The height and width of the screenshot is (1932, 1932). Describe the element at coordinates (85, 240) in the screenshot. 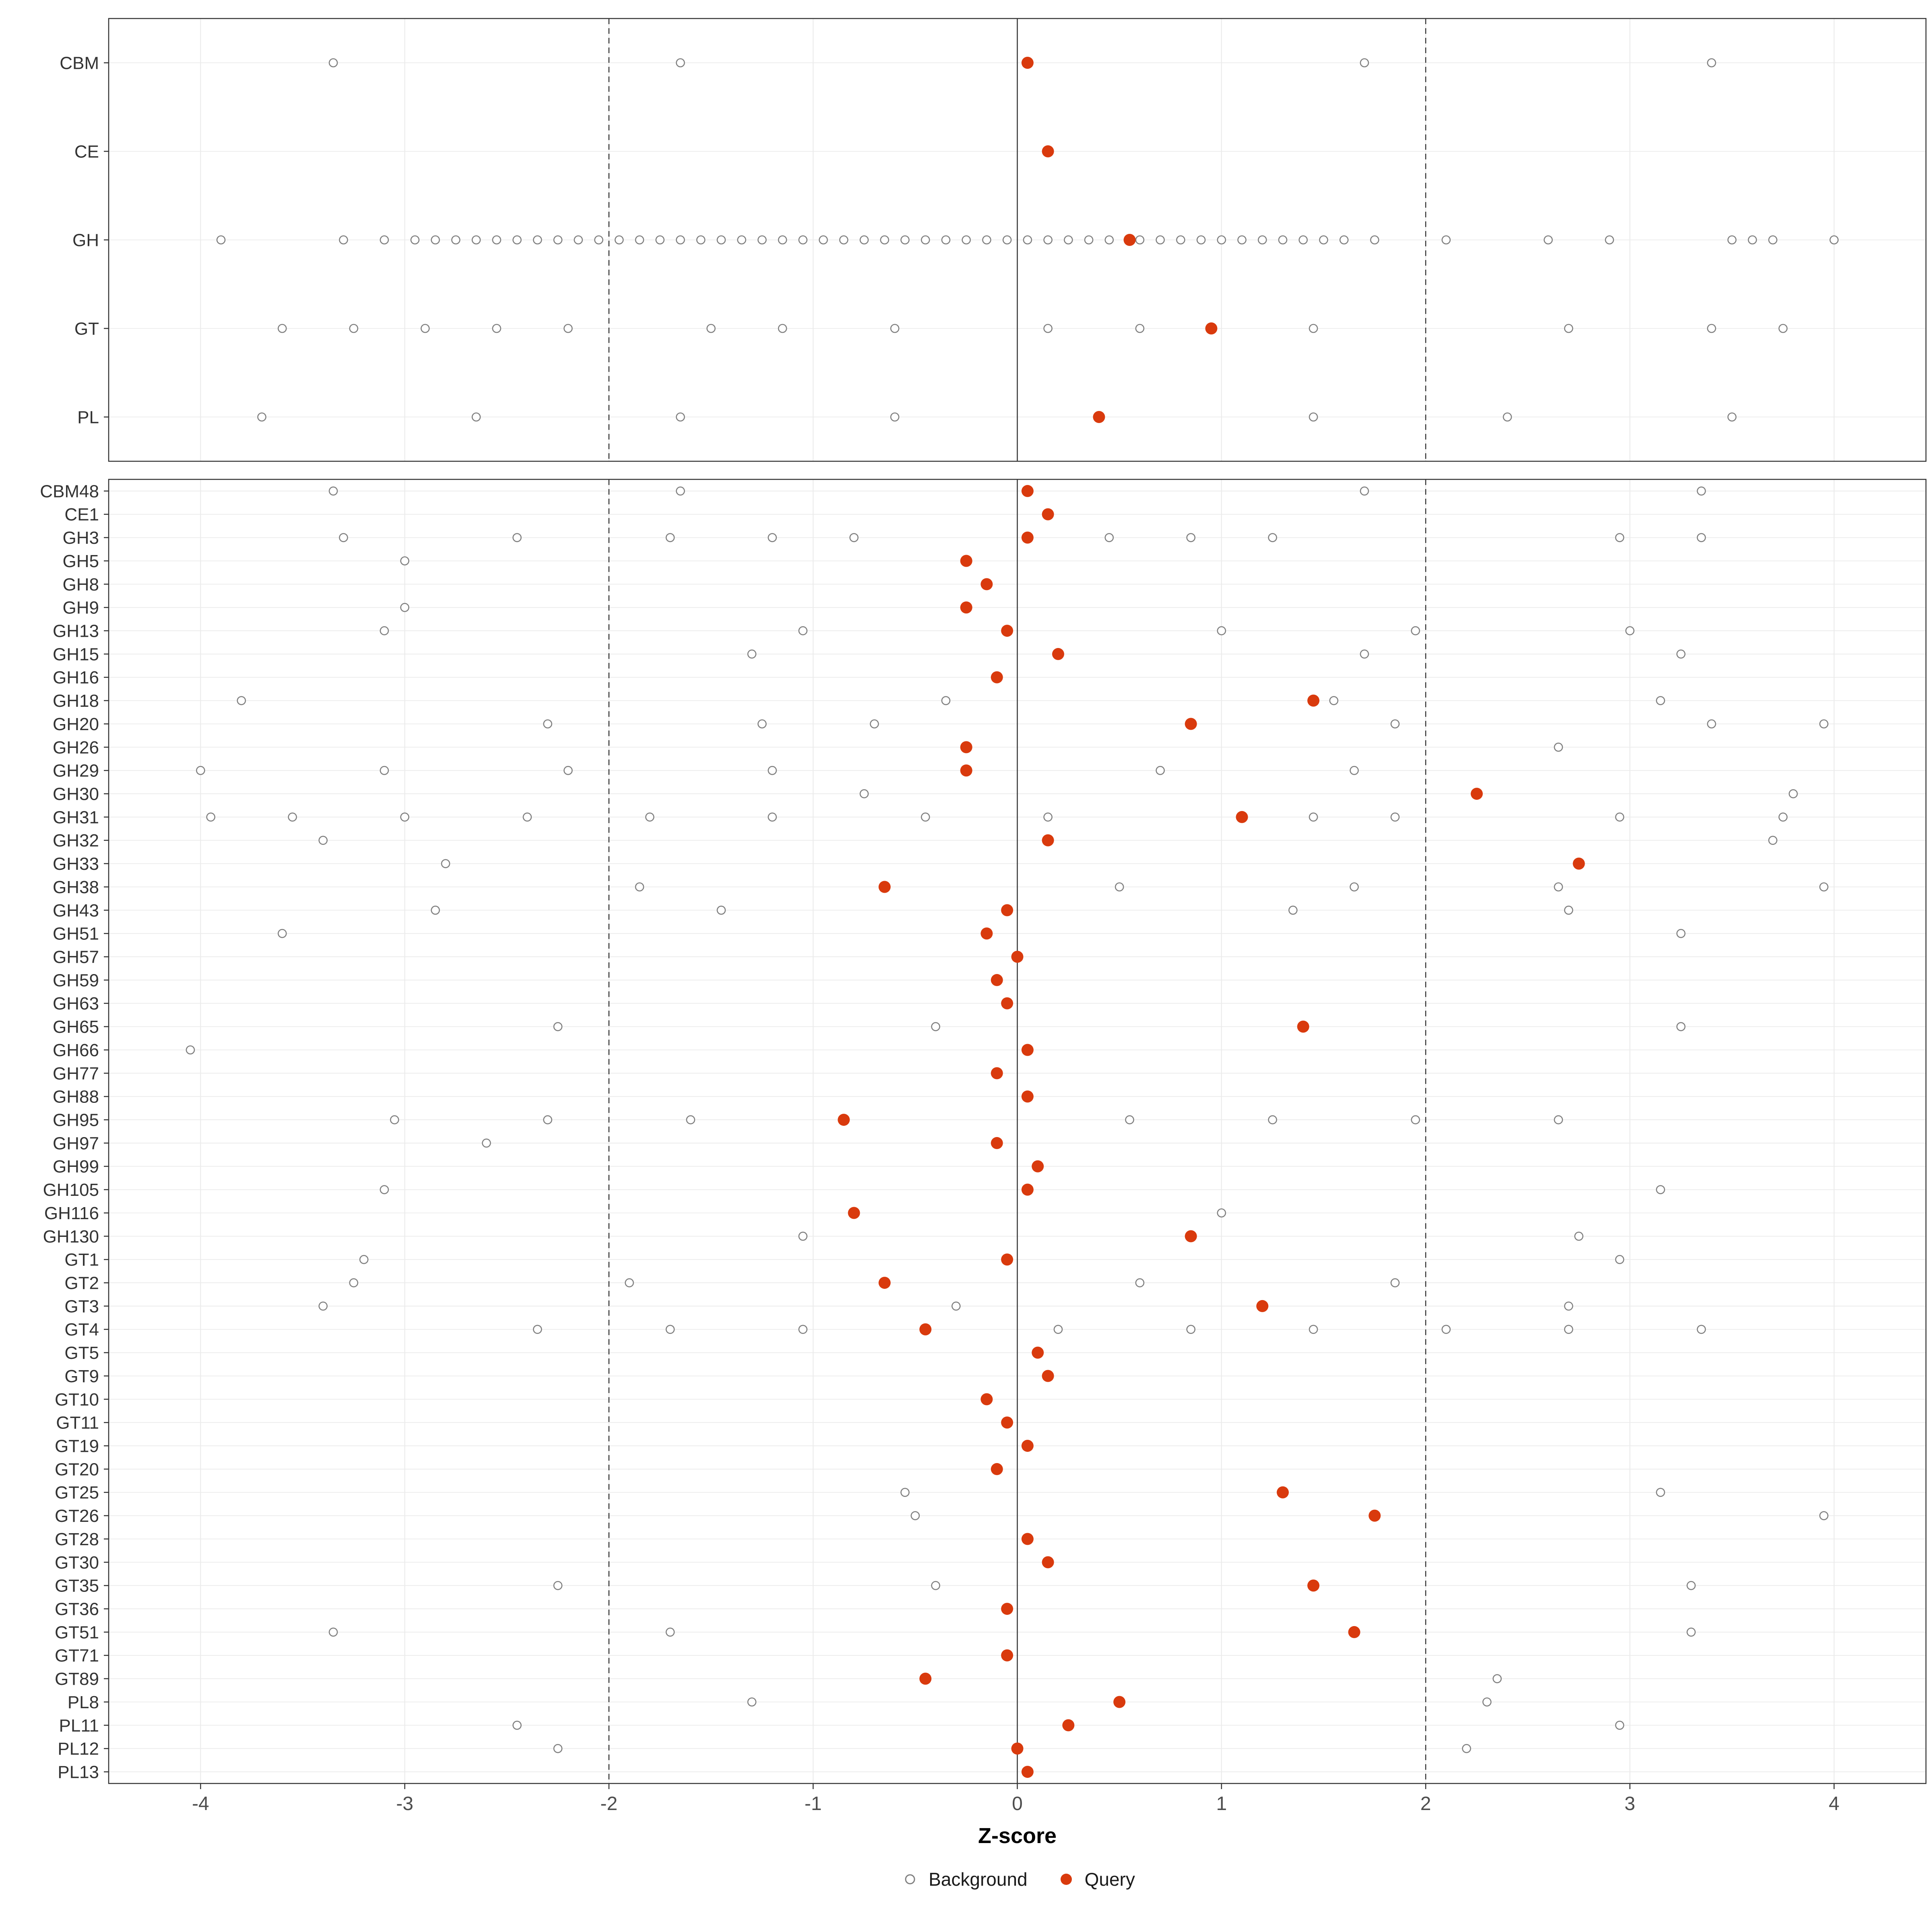

I see `y-tick-label: GH` at that location.